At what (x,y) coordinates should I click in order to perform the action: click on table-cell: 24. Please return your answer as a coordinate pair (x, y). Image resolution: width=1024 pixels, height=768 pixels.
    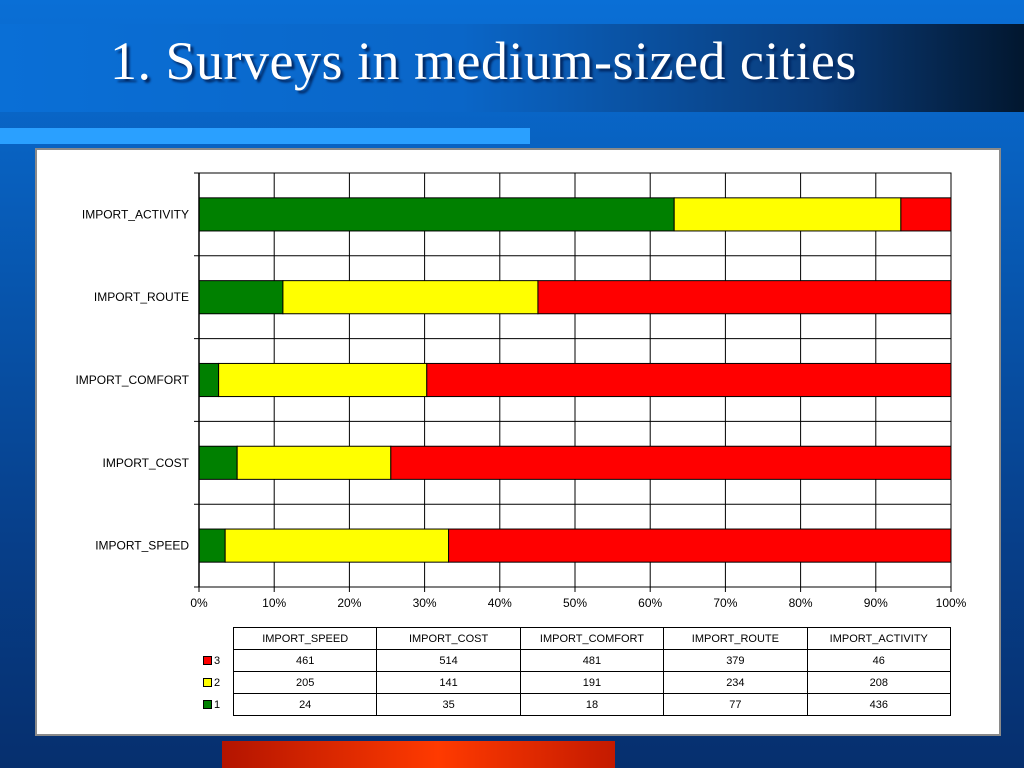
    Looking at the image, I should click on (305, 704).